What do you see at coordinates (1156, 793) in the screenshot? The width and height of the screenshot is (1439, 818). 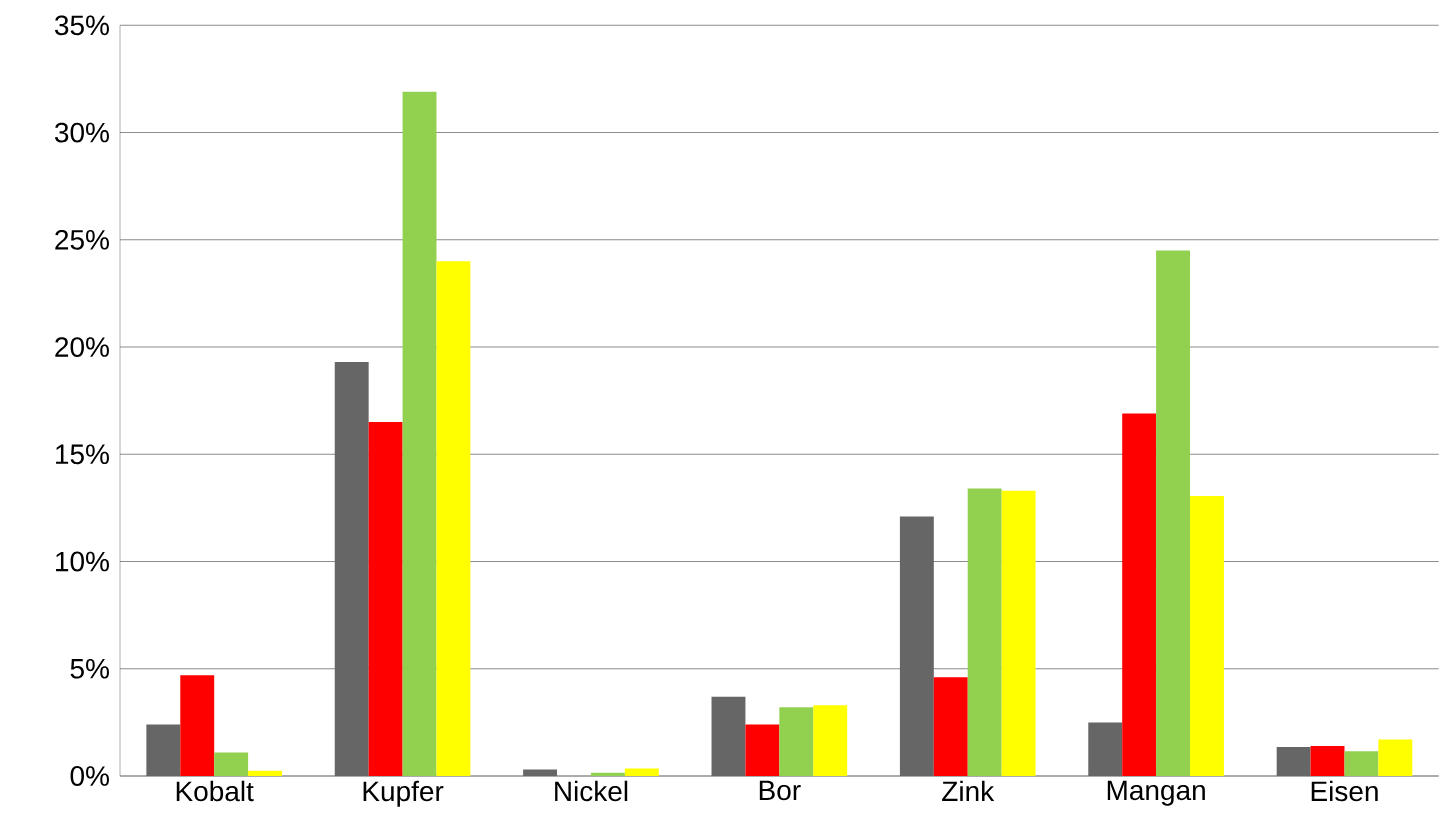 I see `x-tick-label: Mangan` at bounding box center [1156, 793].